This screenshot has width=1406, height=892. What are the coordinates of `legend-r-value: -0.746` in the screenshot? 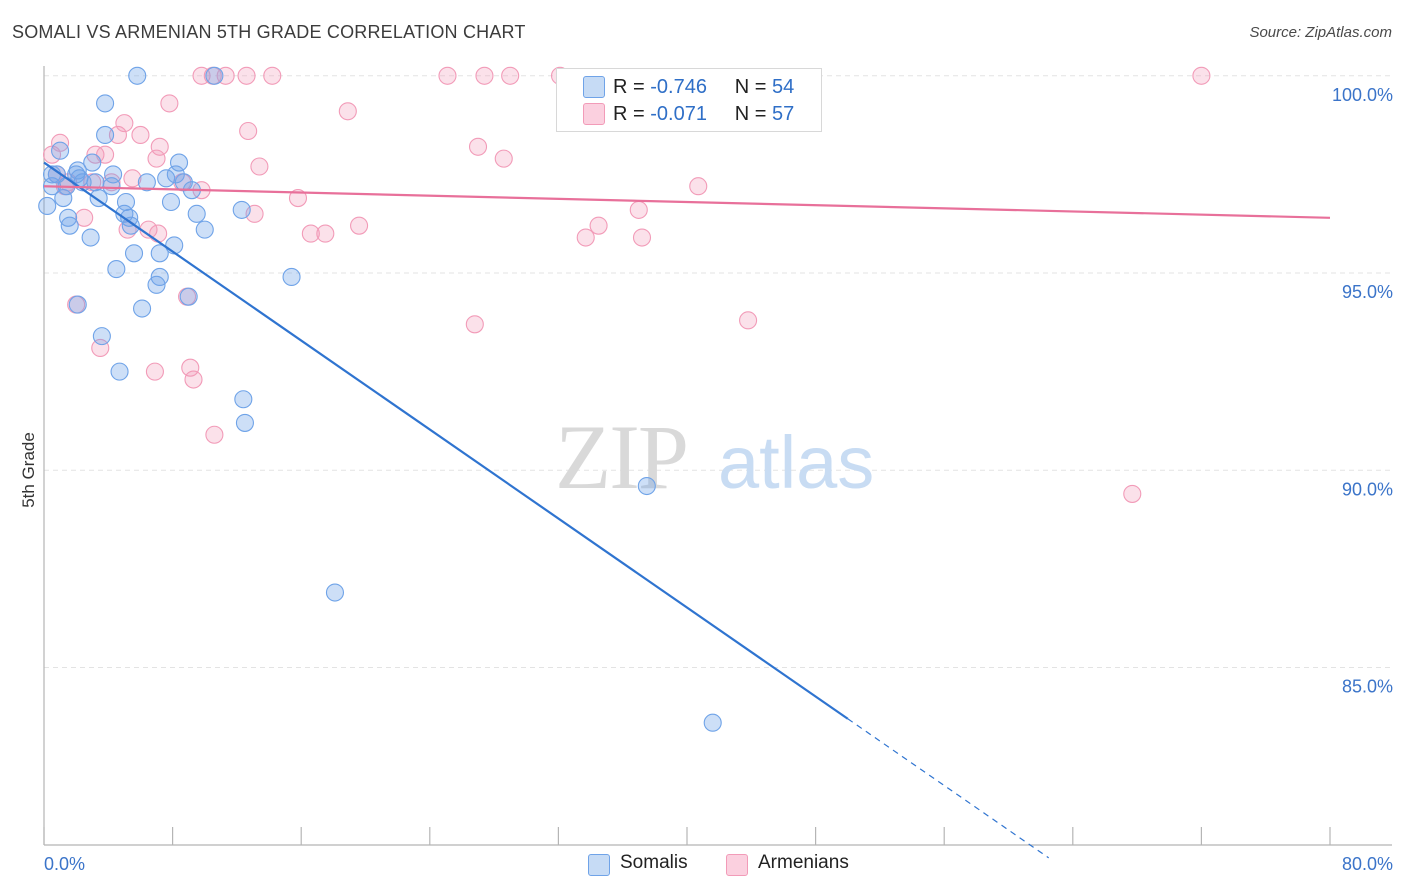 It's located at (678, 86).